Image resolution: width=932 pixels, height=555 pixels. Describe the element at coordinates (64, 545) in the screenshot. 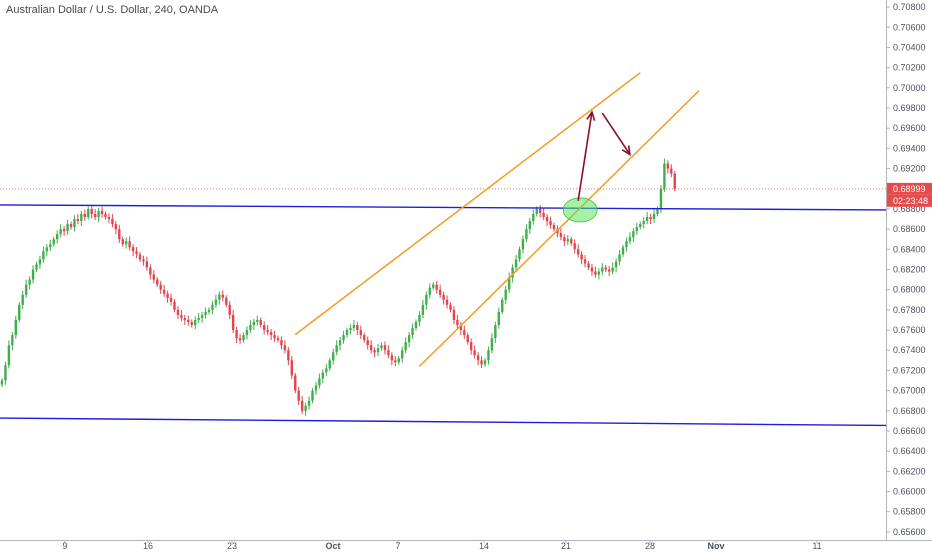

I see `time-tick-label: 9` at that location.